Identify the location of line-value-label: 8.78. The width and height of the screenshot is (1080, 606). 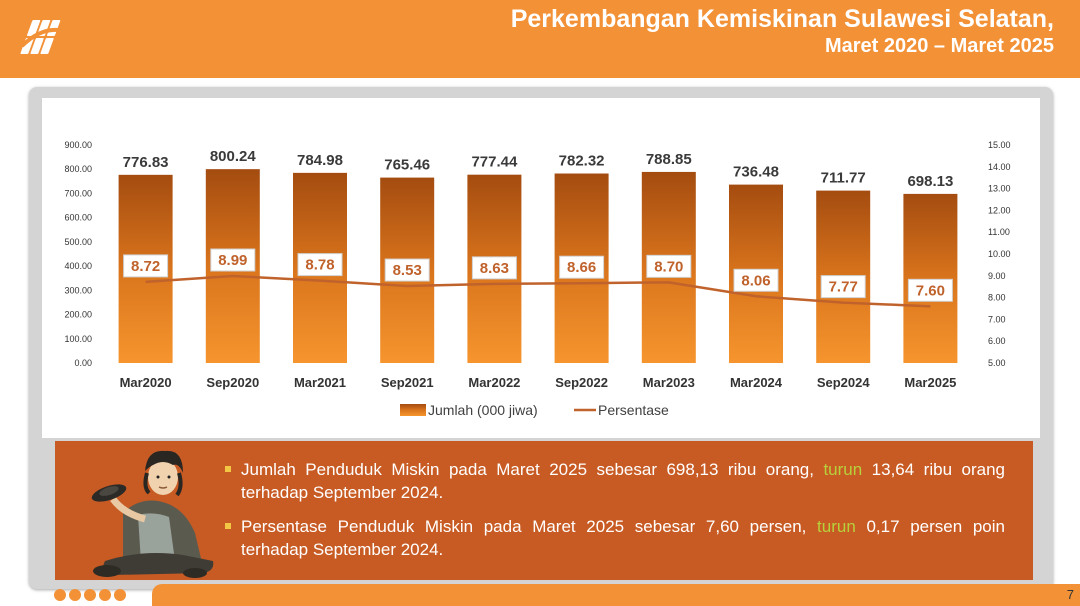
(319, 265).